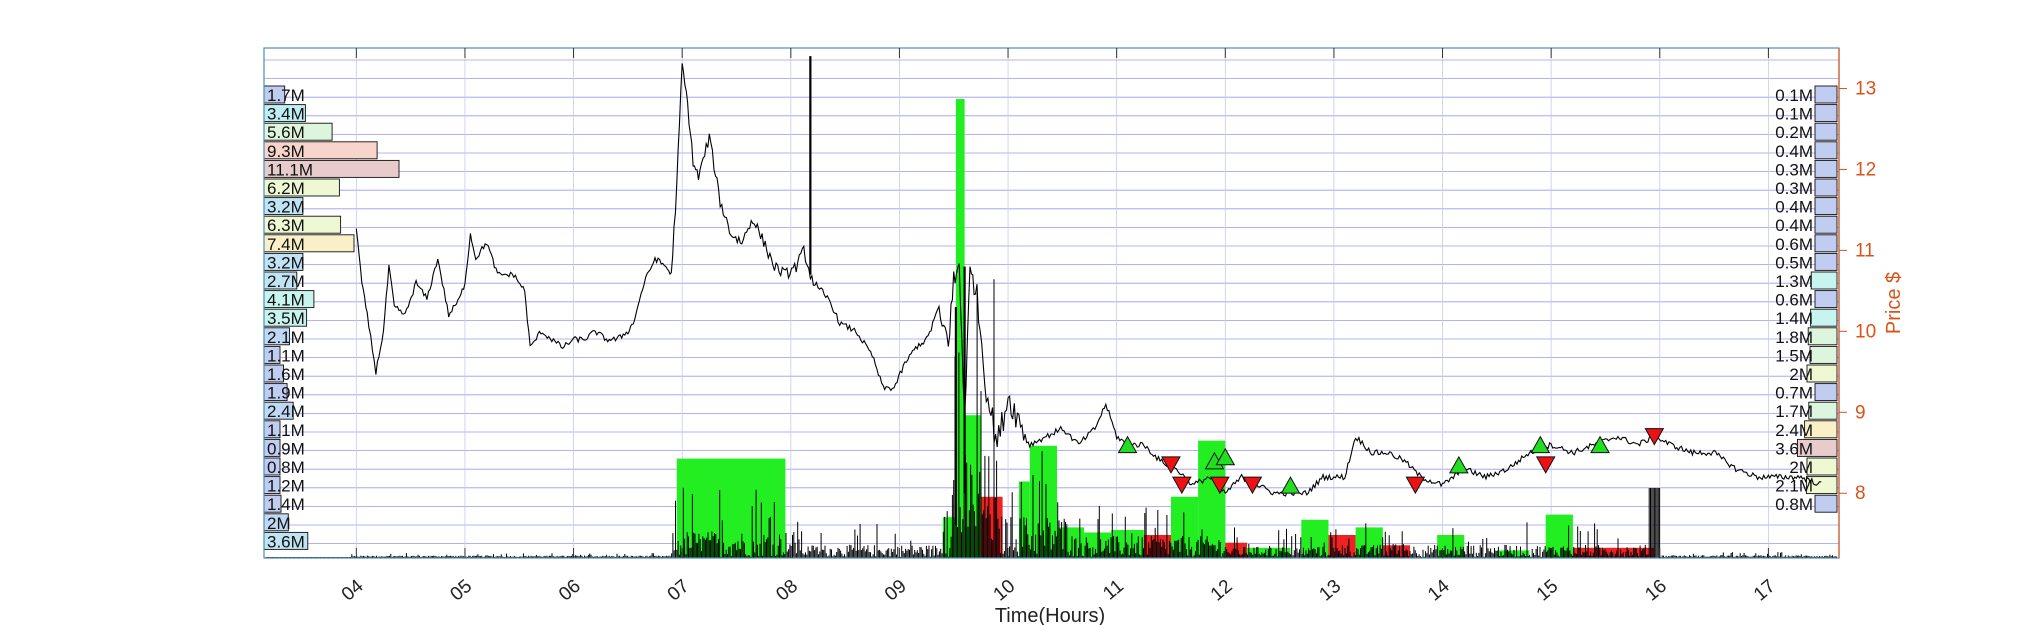 This screenshot has height=625, width=2031. Describe the element at coordinates (1865, 250) in the screenshot. I see `y-tick-label: 11` at that location.